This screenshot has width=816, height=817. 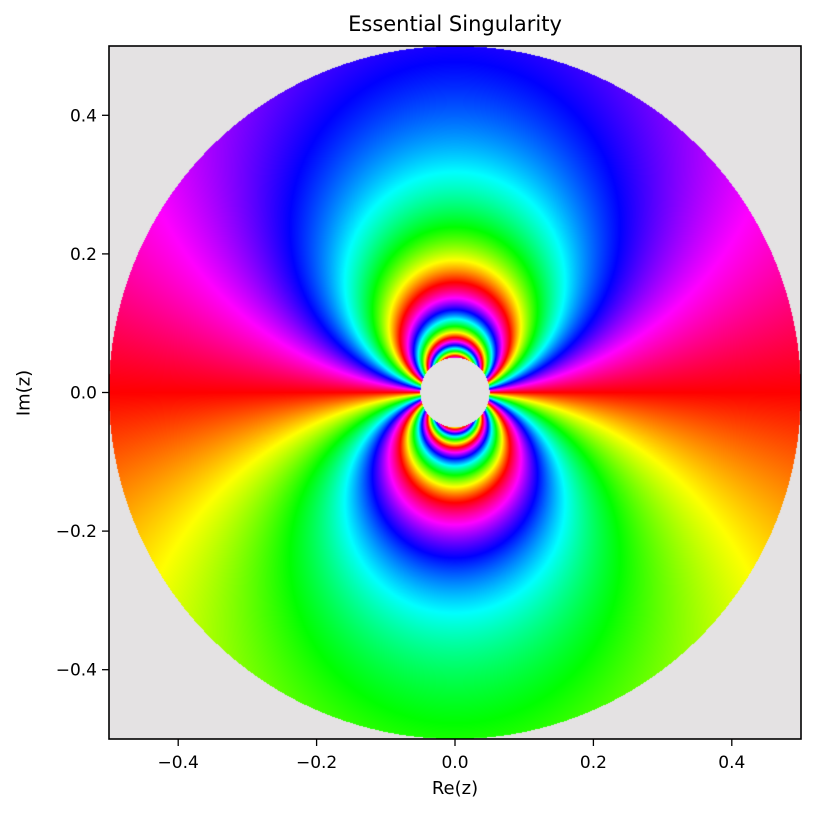 What do you see at coordinates (454, 763) in the screenshot?
I see `x-tick-label: 0.0` at bounding box center [454, 763].